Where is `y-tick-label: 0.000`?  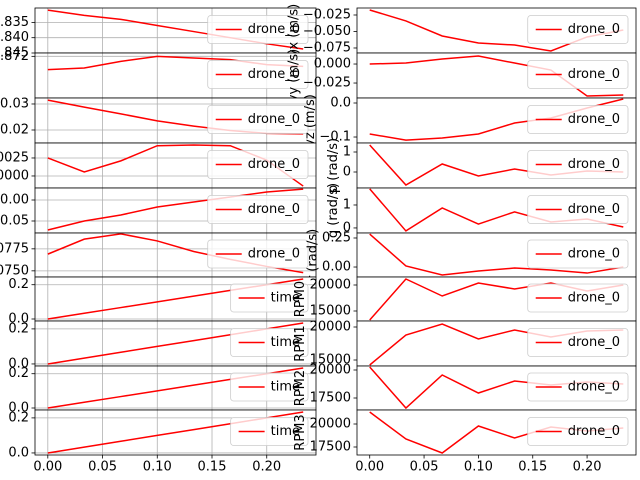
y-tick-label: 0.000 is located at coordinates (332, 64).